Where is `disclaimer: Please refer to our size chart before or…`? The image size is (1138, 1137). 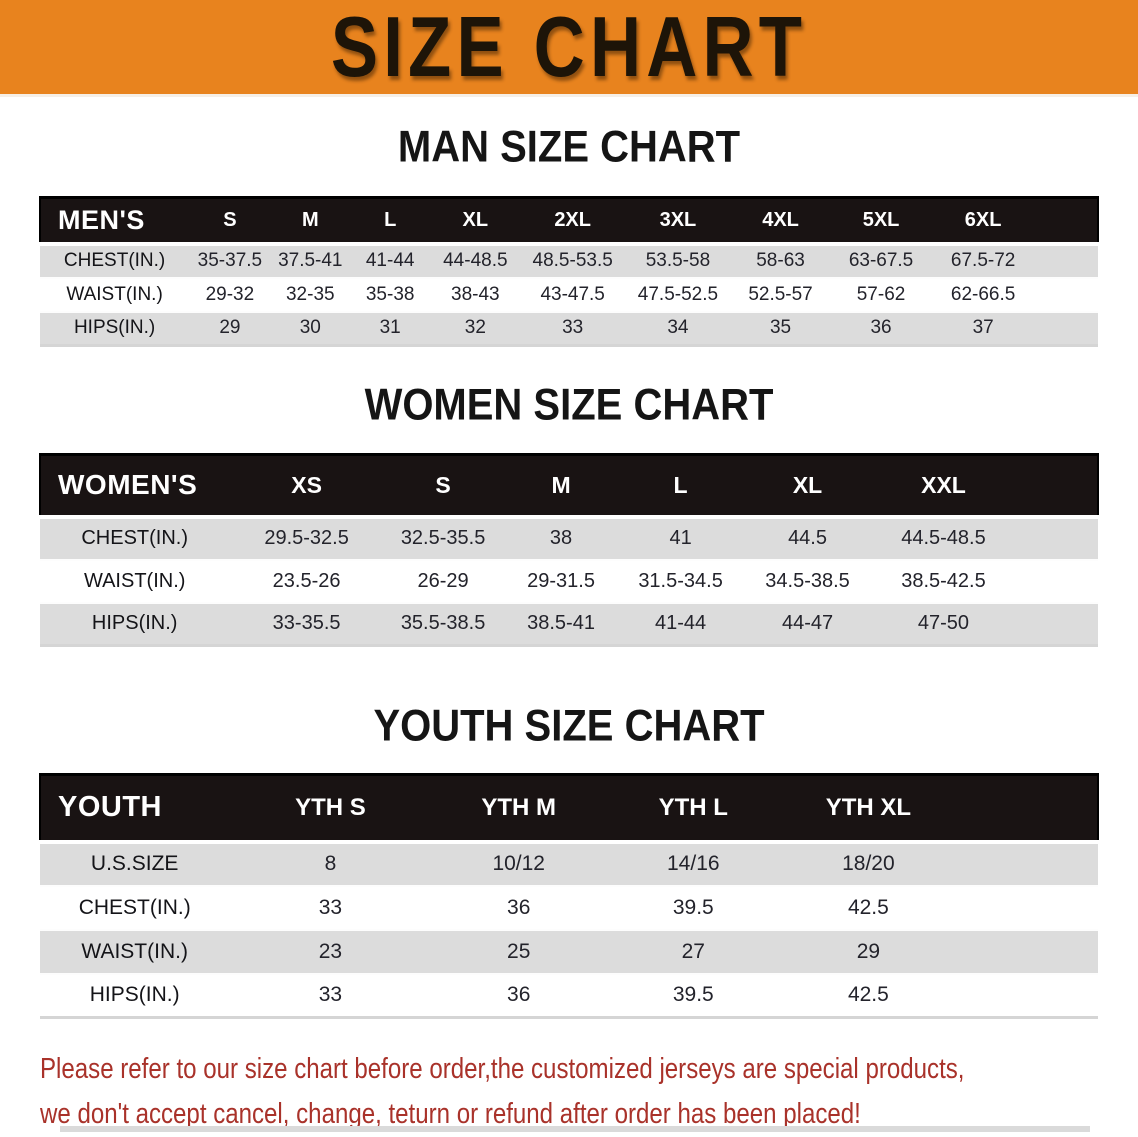 disclaimer: Please refer to our size chart before or… is located at coordinates (589, 1092).